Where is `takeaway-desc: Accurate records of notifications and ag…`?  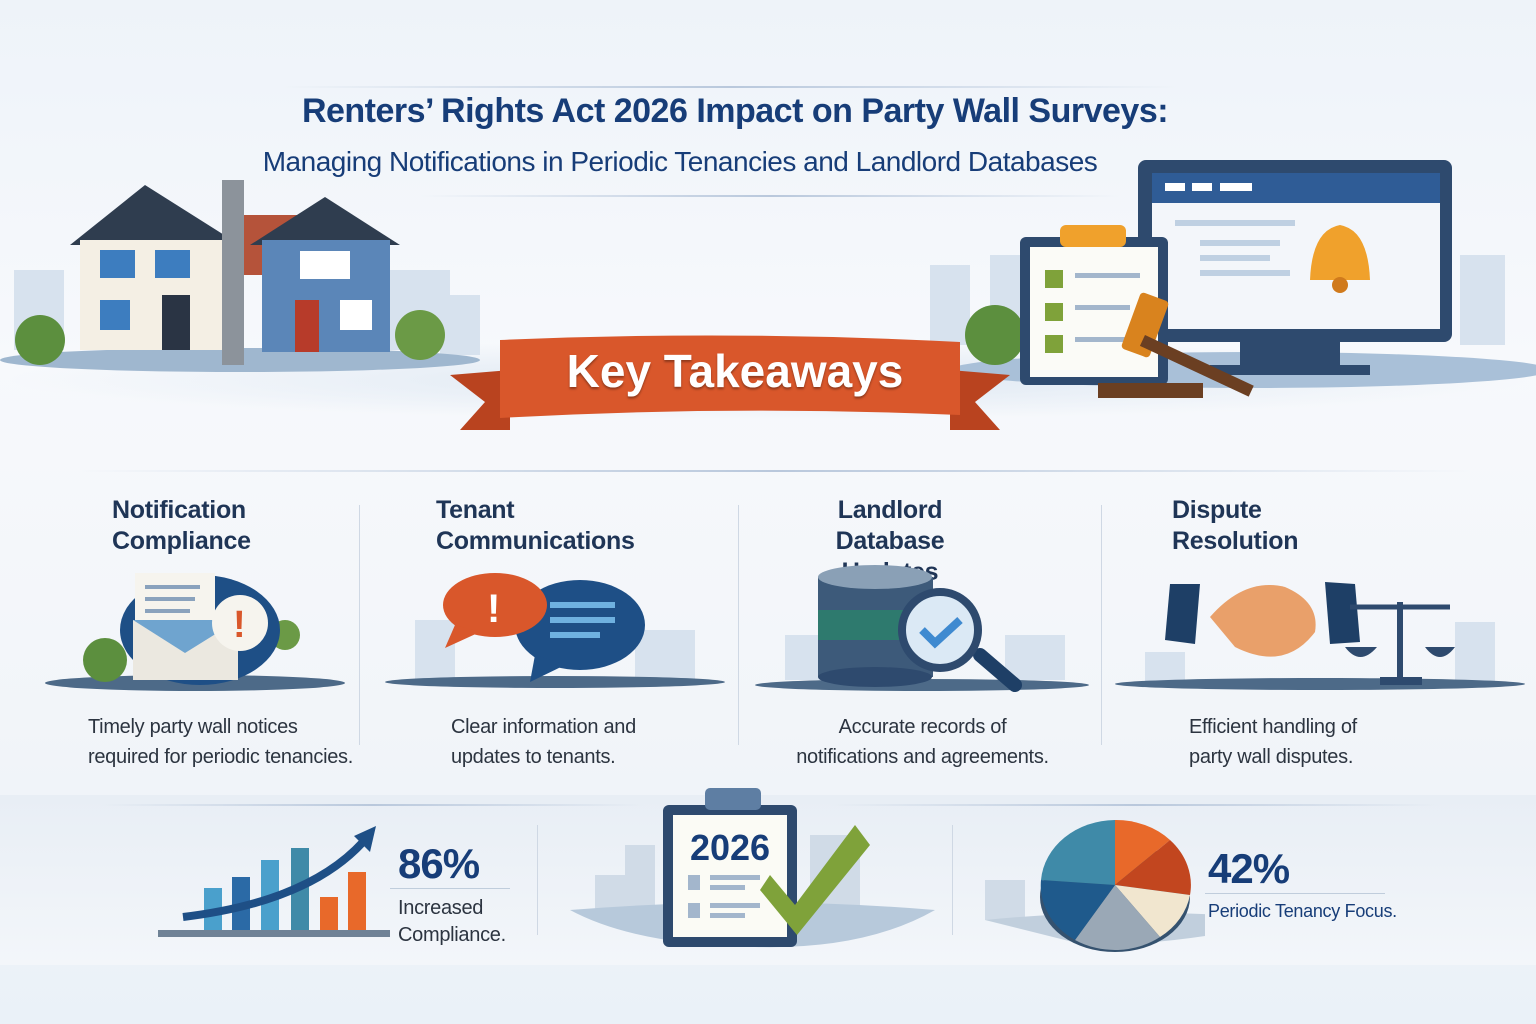 takeaway-desc: Accurate records of notifications and ag… is located at coordinates (922, 742).